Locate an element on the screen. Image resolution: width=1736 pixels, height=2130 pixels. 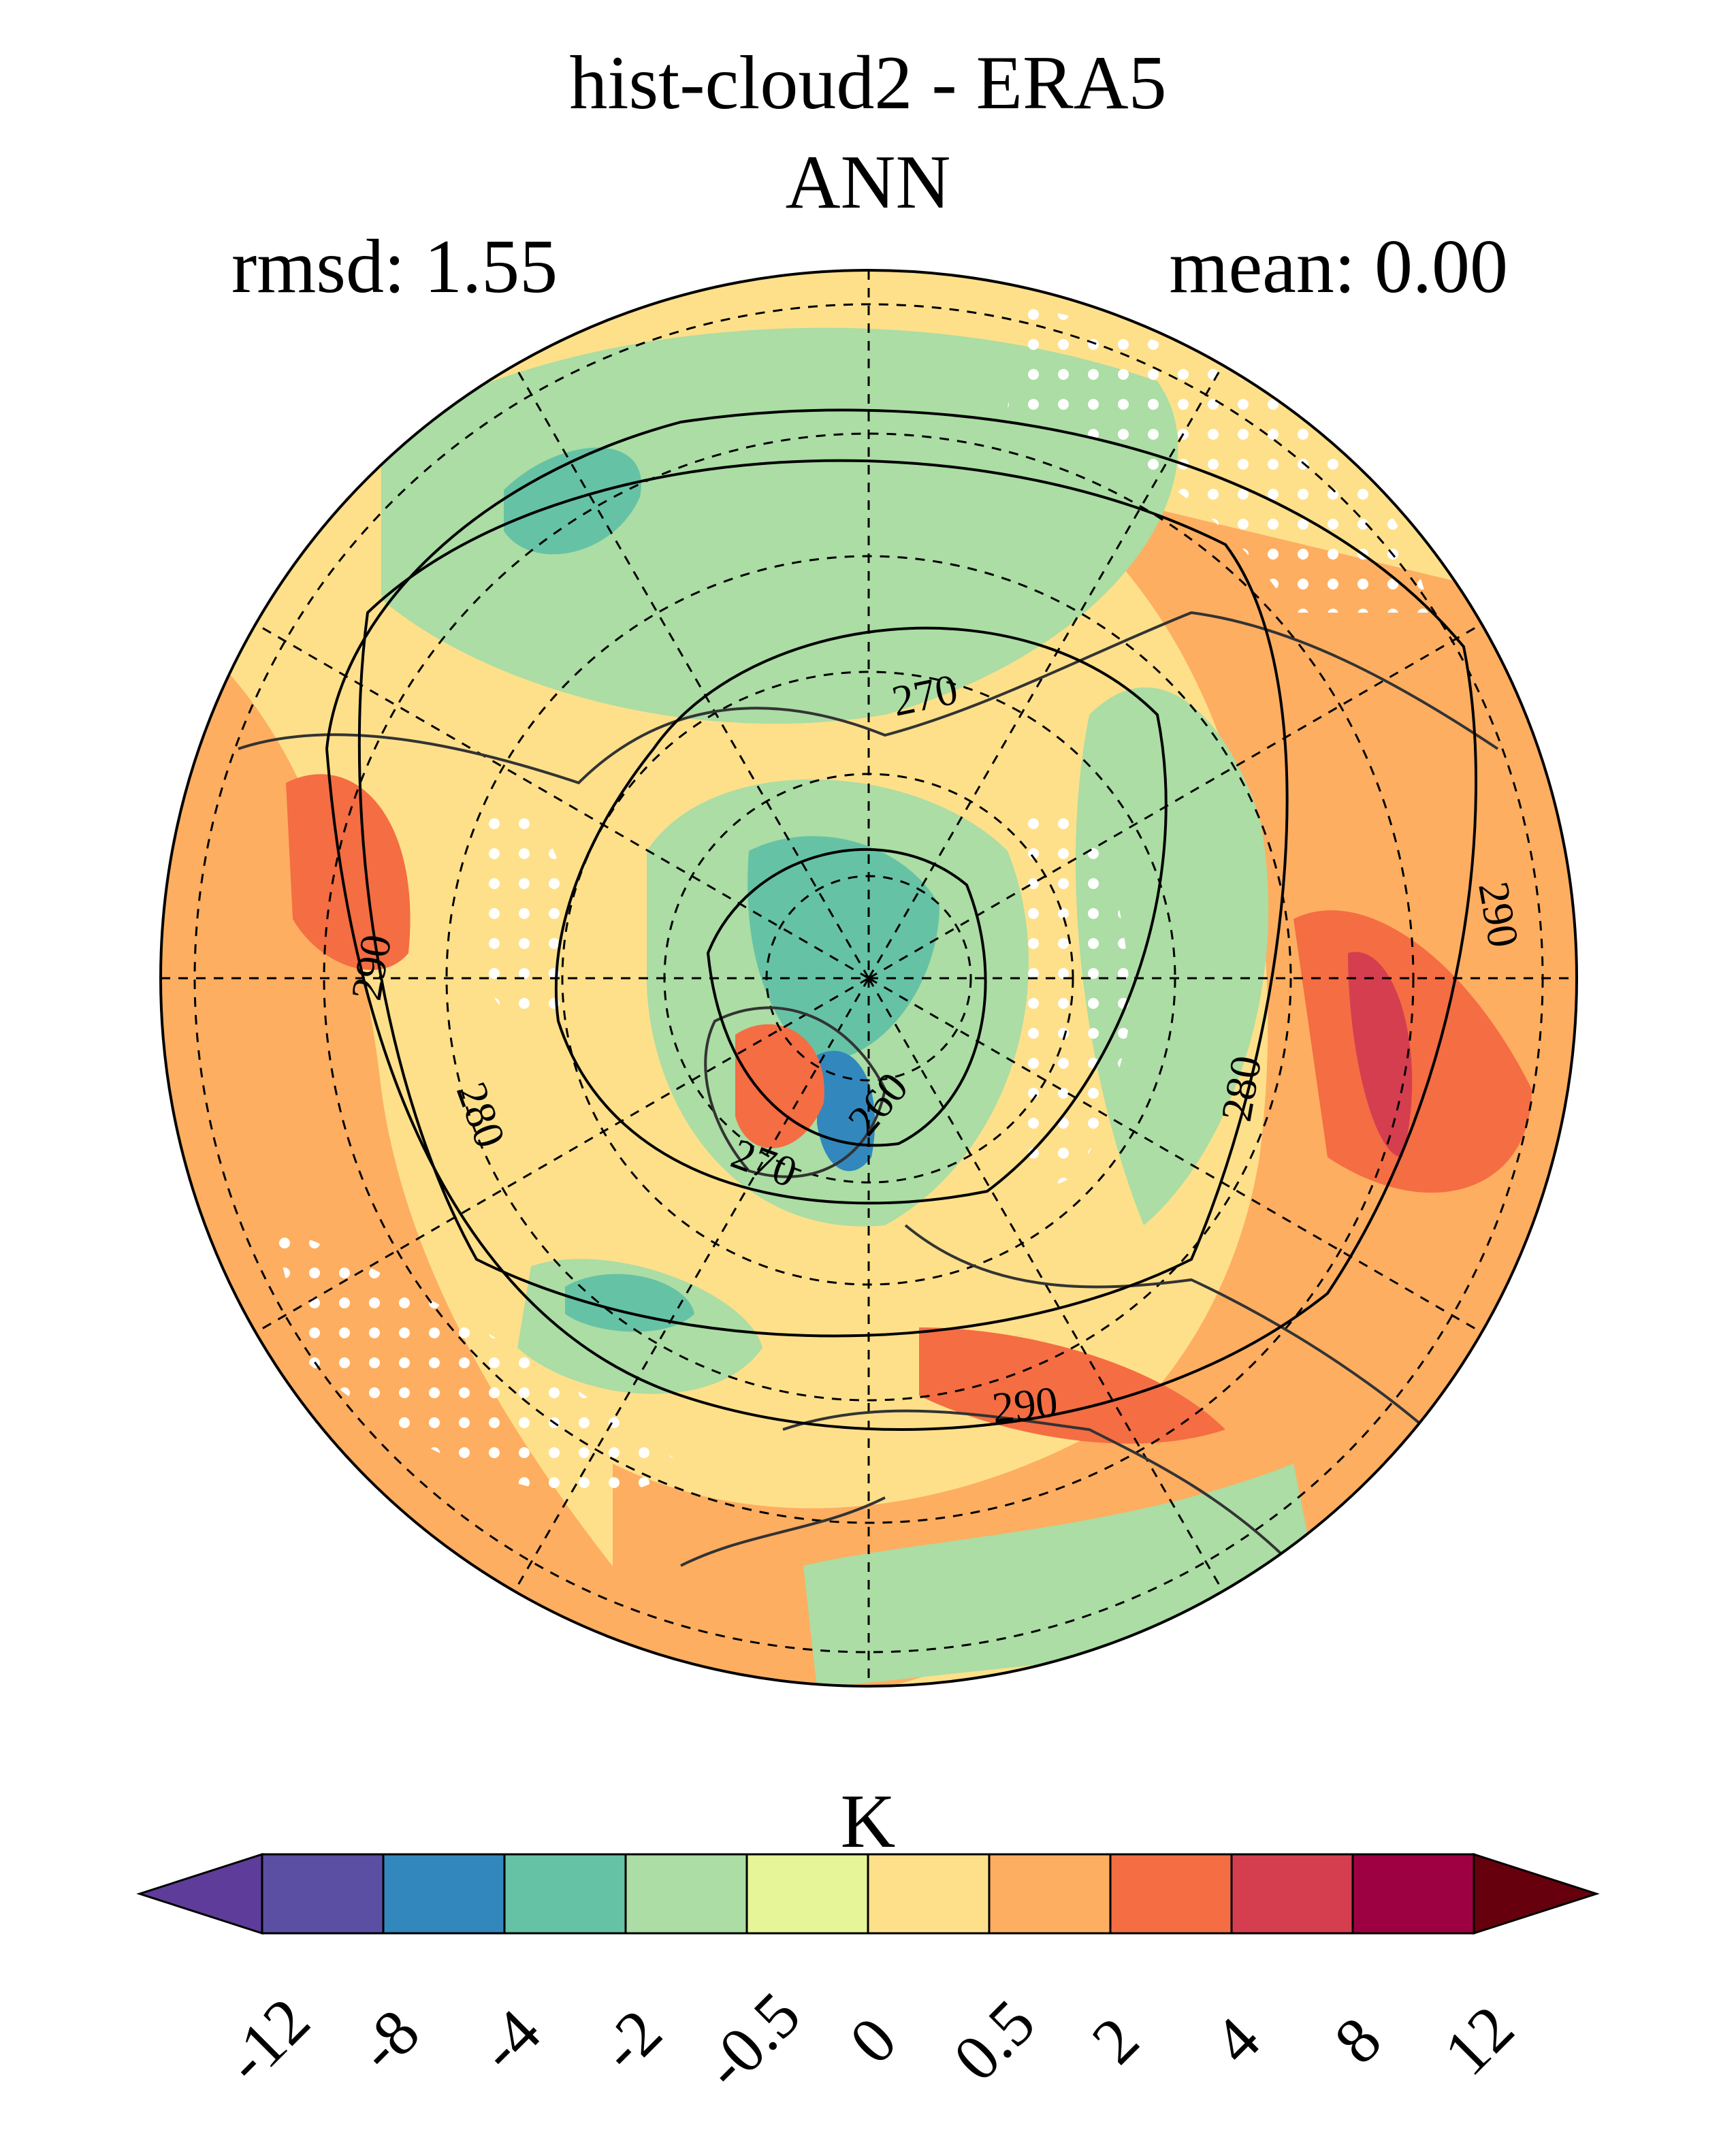
season-subtitle: ANN is located at coordinates (868, 182).